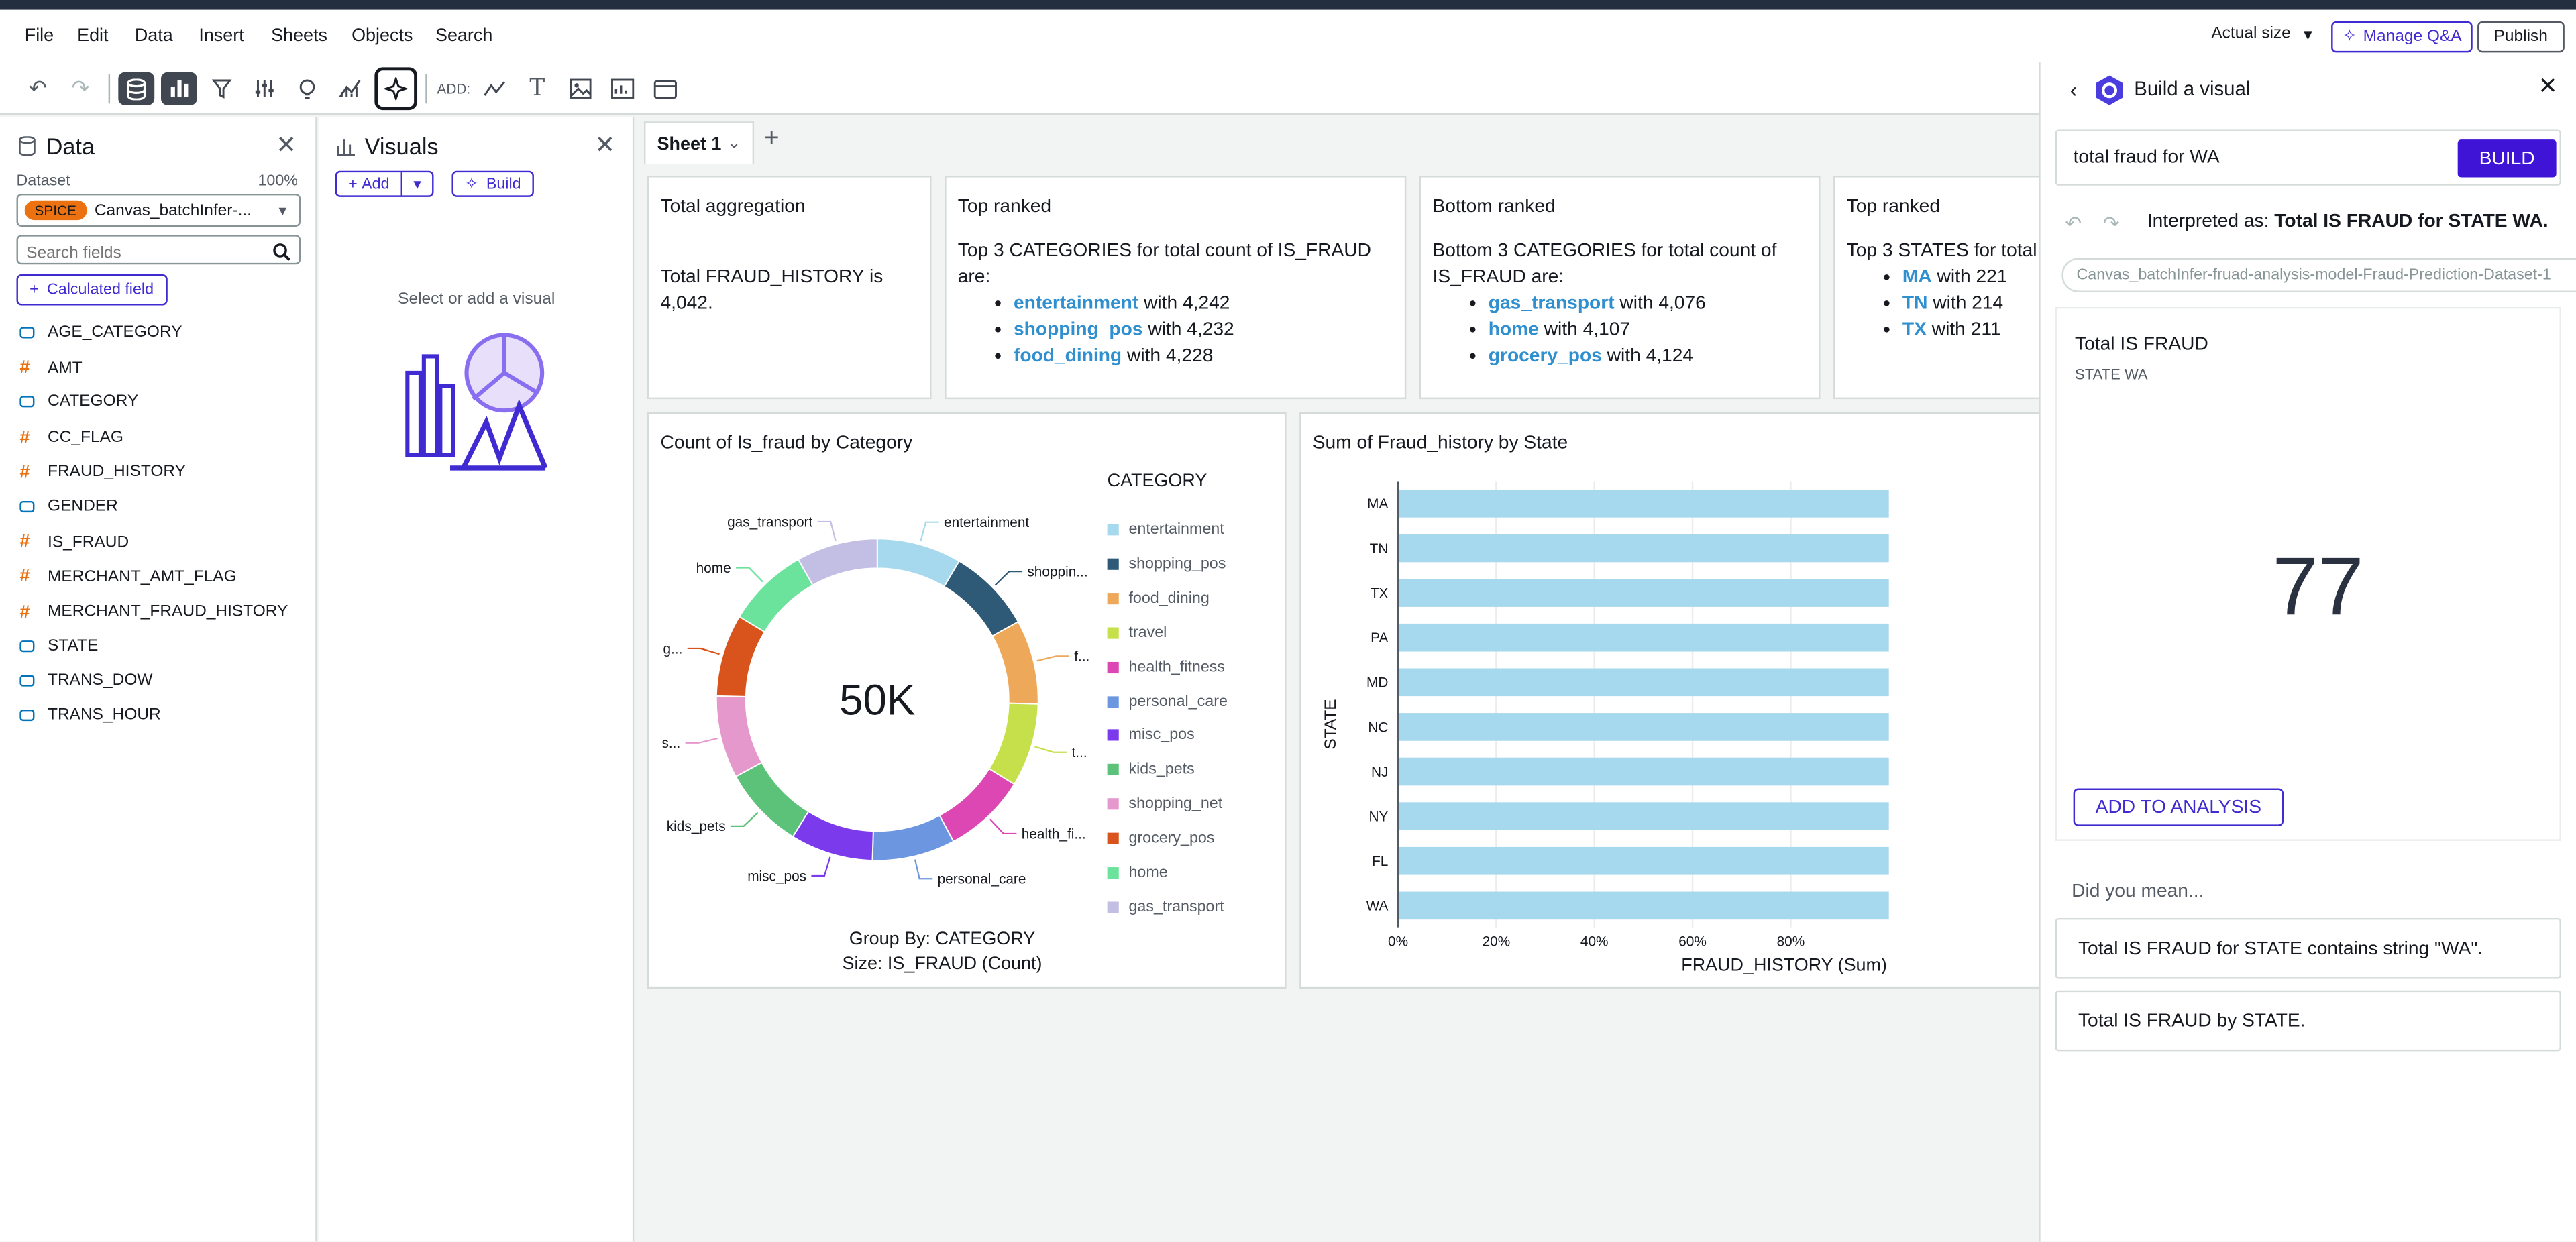 This screenshot has height=1242, width=2576. I want to click on forecast-chart-icon, so click(350, 88).